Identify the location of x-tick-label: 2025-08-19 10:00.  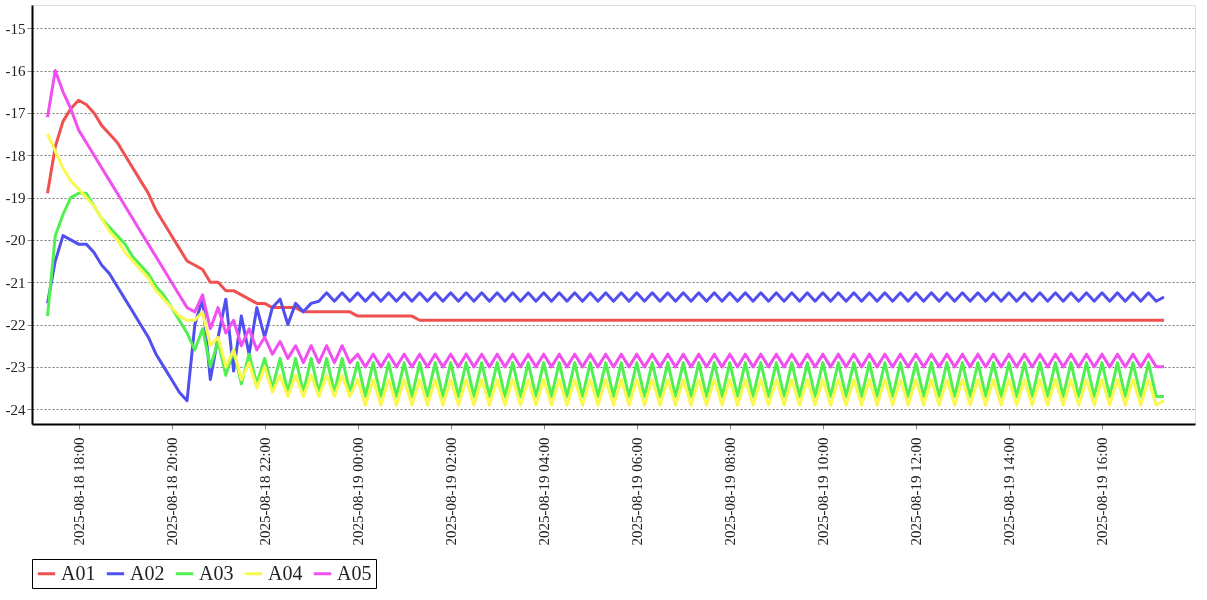
(823, 491).